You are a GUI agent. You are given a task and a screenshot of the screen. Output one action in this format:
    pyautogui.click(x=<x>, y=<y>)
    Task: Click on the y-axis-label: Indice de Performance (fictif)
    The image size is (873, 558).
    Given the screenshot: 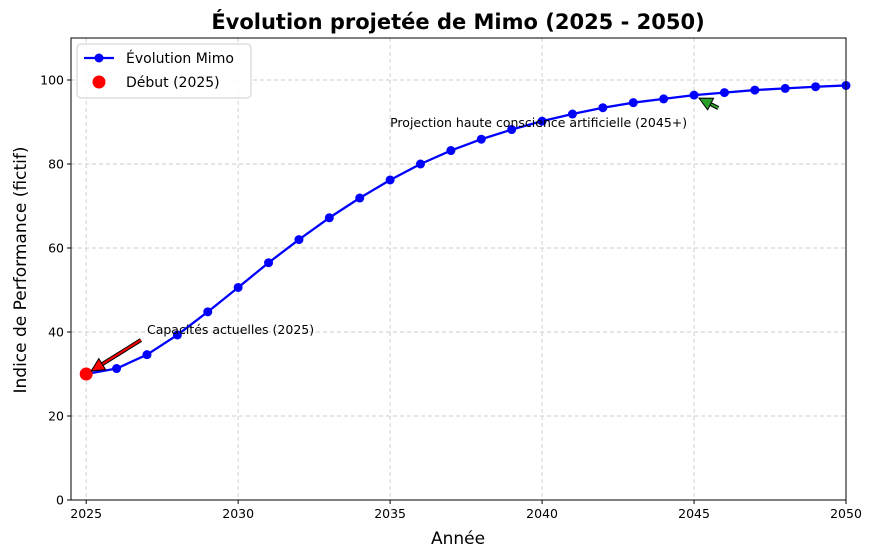 What is the action you would take?
    pyautogui.click(x=21, y=270)
    